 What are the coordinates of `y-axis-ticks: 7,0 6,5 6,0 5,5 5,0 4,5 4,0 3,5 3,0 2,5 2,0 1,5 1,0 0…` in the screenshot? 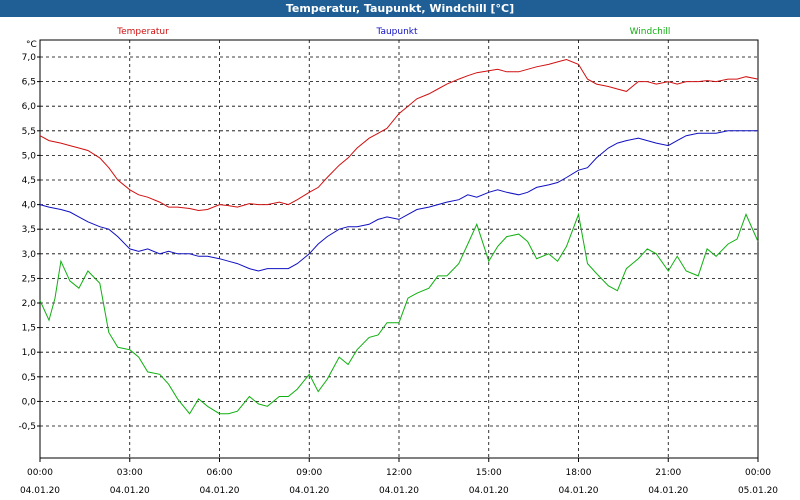 It's located at (29, 242).